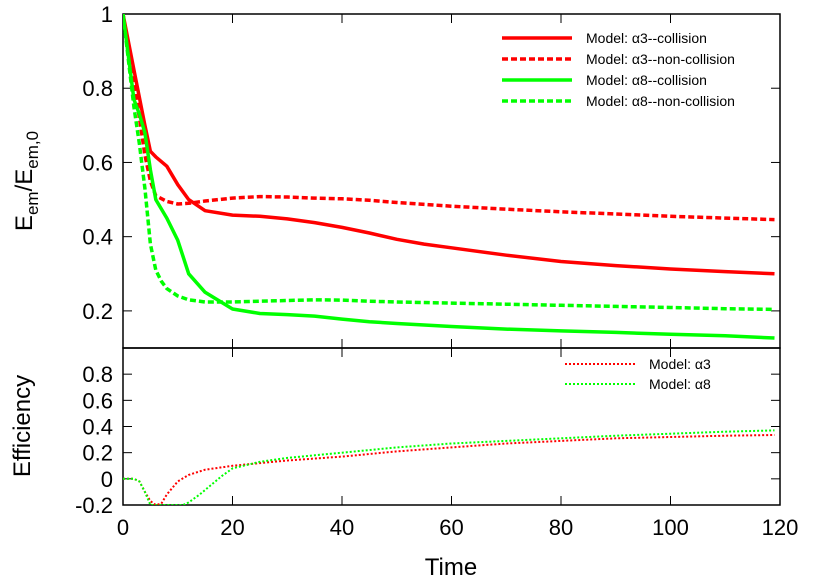  Describe the element at coordinates (97, 162) in the screenshot. I see `top-y-tick-label: 0.6` at that location.